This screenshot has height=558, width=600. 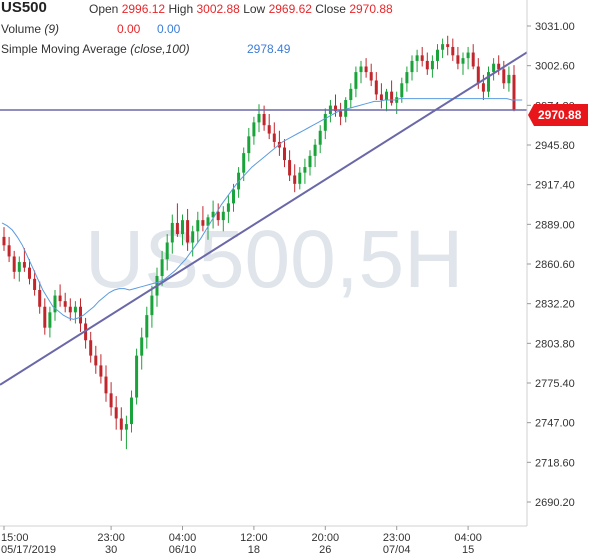 I want to click on x-tick-date-label: 26, so click(x=325, y=550).